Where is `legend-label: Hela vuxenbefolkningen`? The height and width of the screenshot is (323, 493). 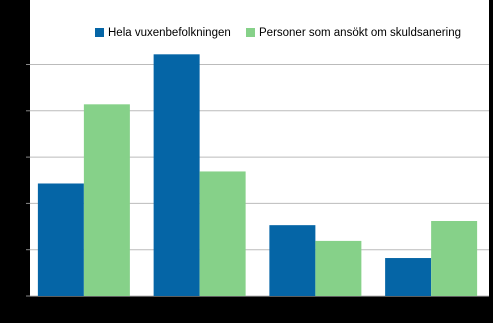 legend-label: Hela vuxenbefolkningen is located at coordinates (169, 33).